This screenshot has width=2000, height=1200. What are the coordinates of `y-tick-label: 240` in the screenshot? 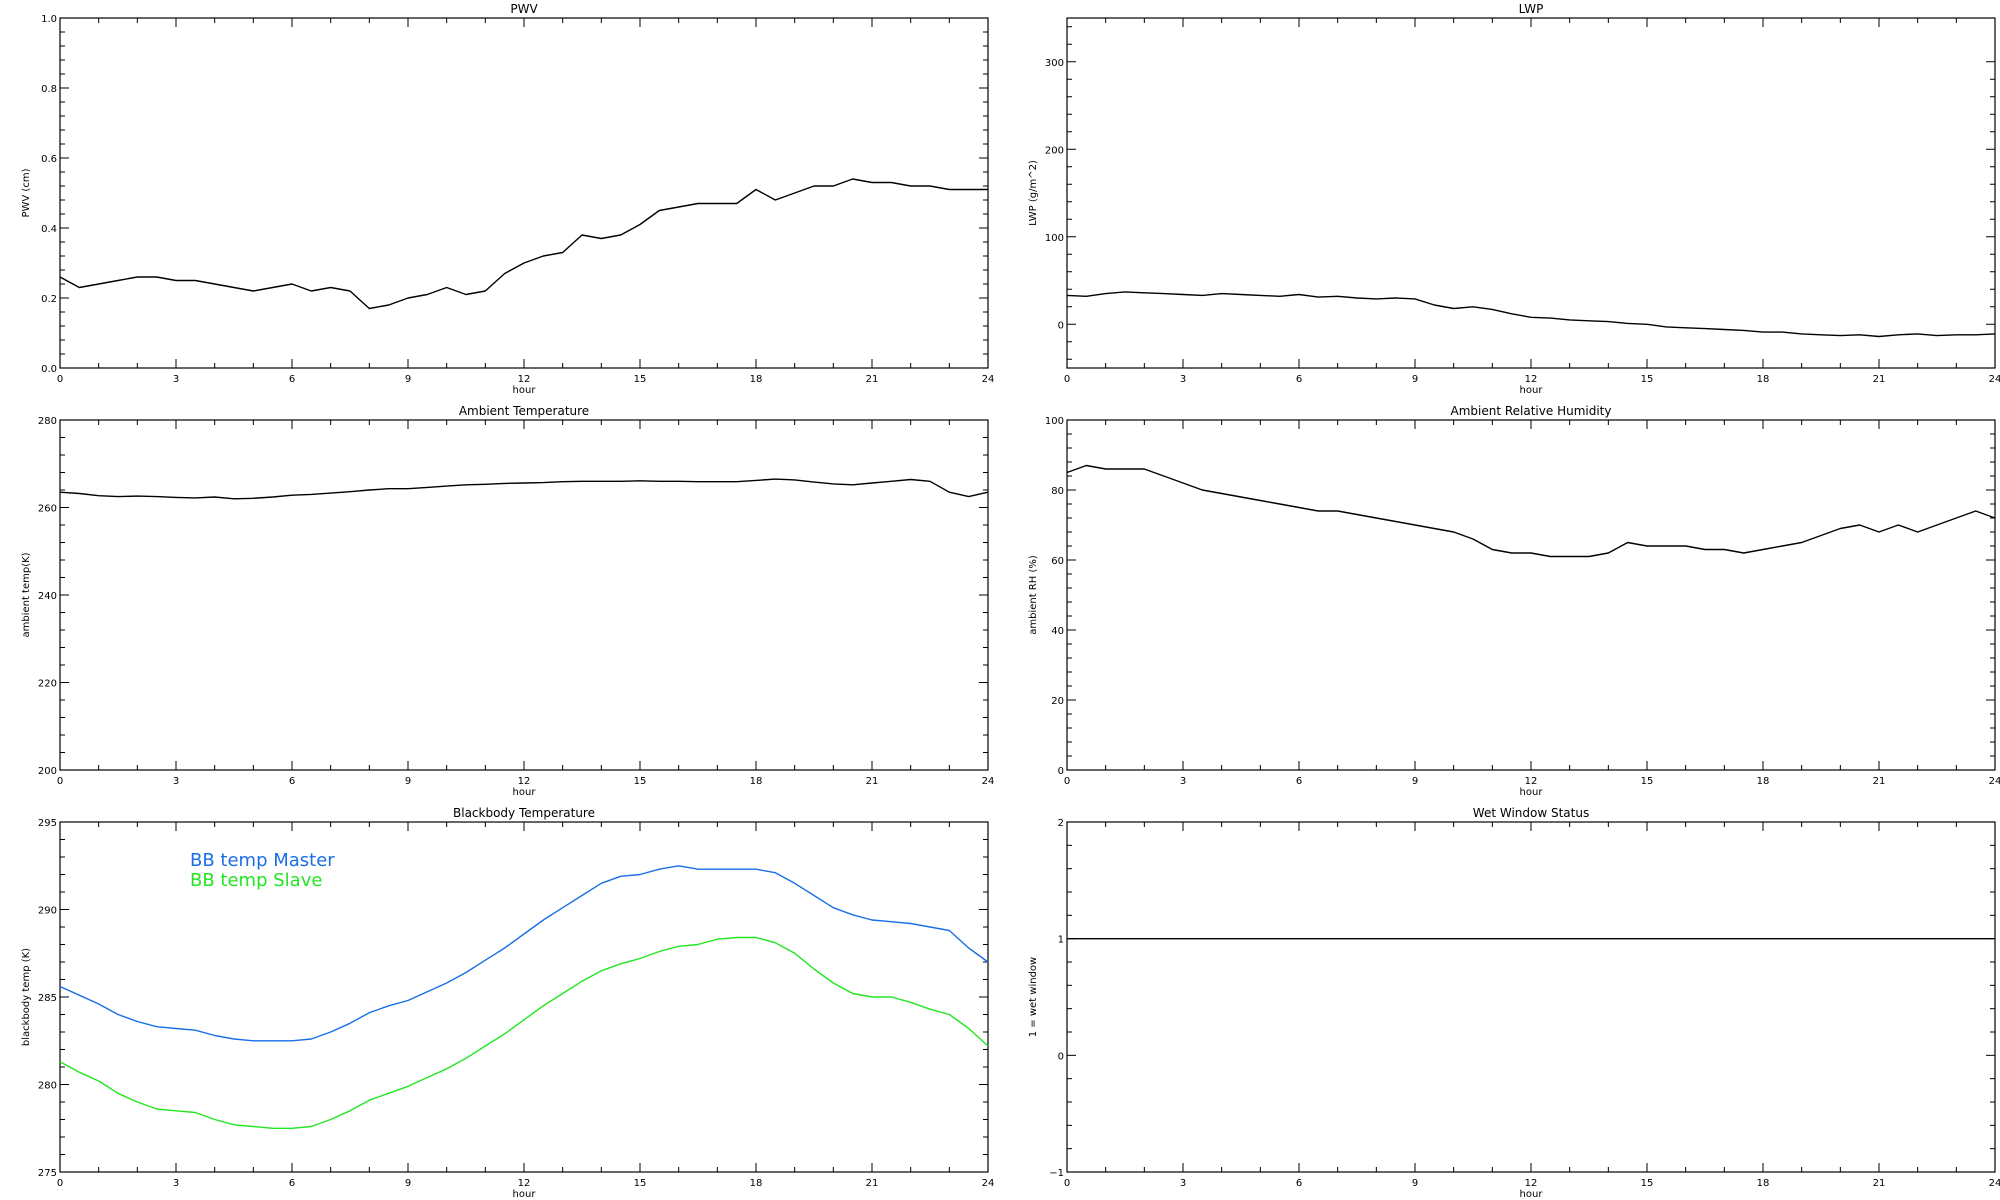 It's located at (47, 596).